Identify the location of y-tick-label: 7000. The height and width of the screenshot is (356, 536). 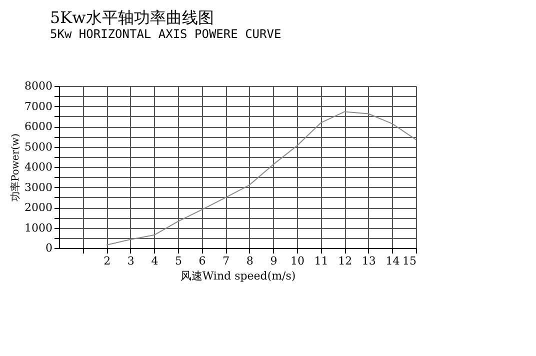
(38, 106).